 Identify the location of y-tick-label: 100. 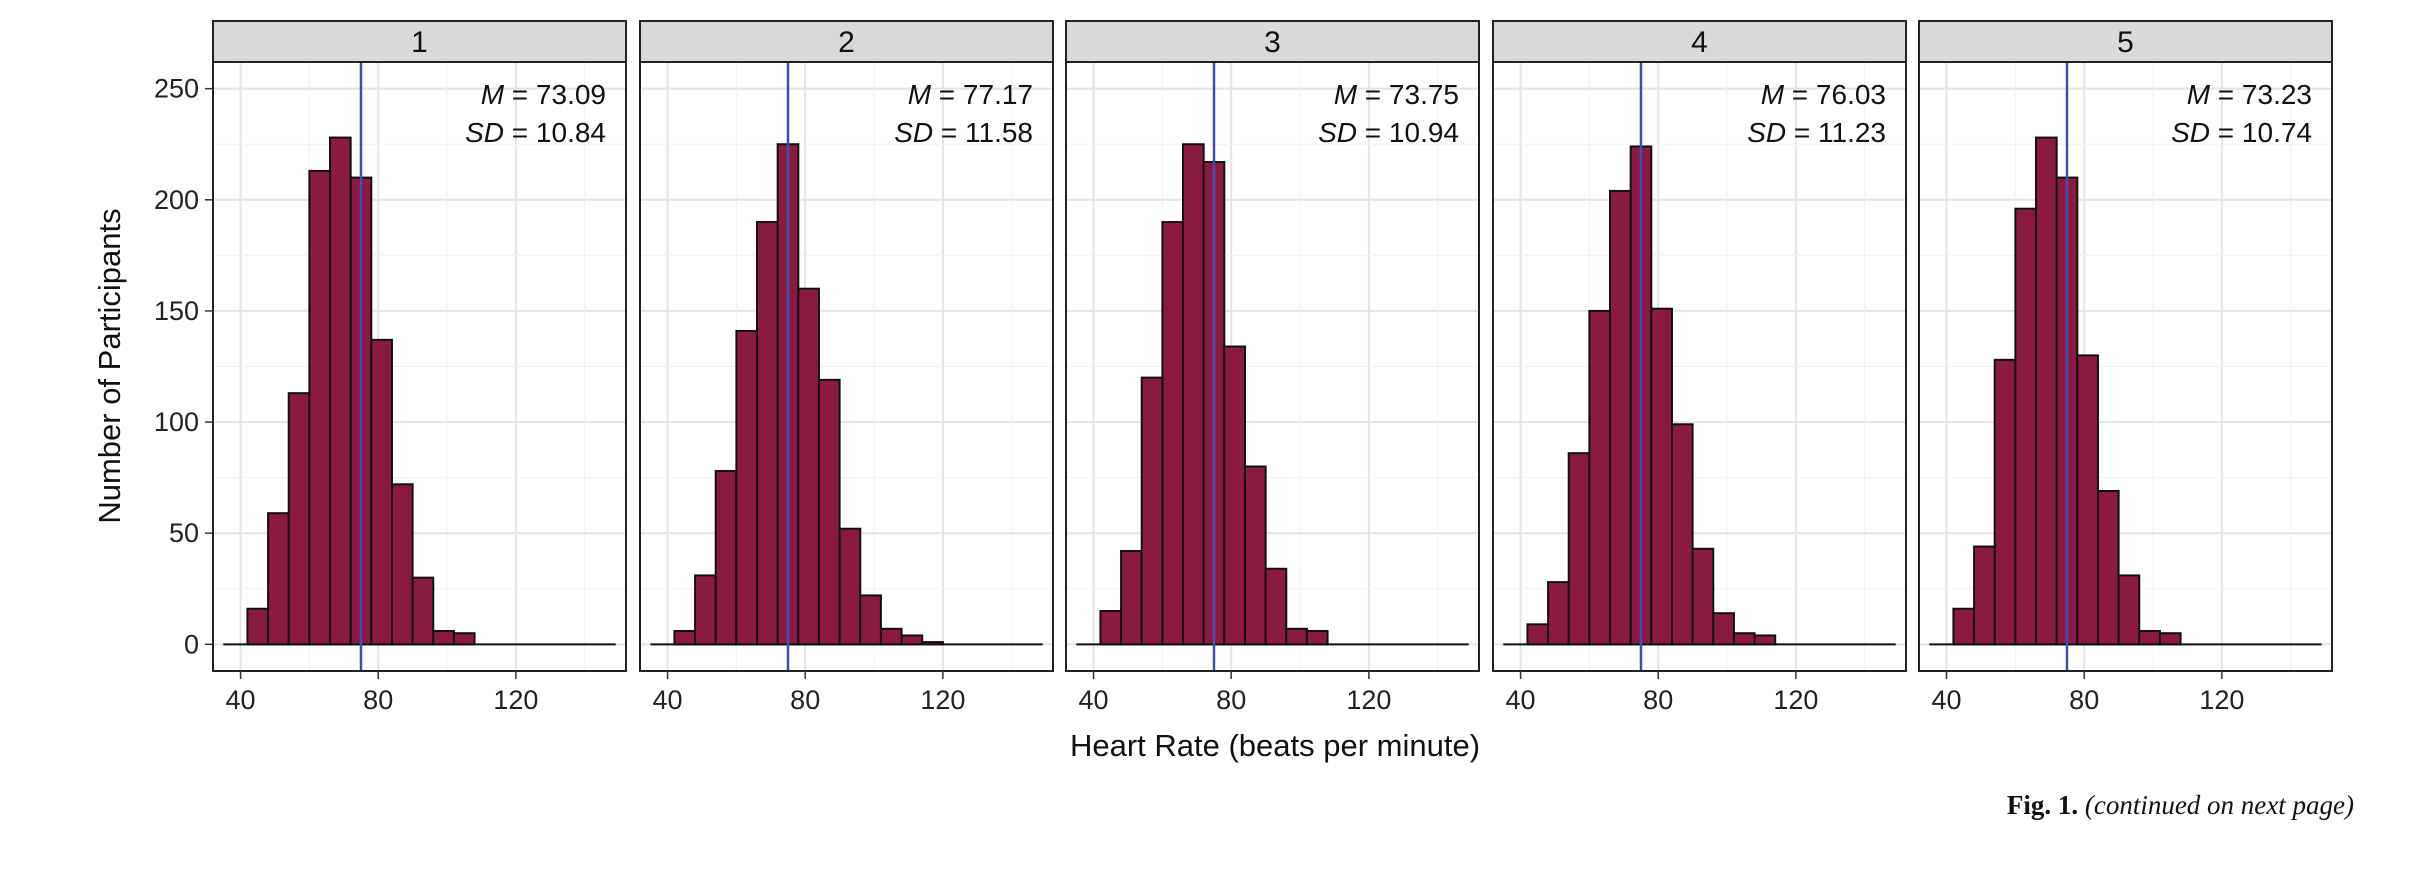
(176, 422).